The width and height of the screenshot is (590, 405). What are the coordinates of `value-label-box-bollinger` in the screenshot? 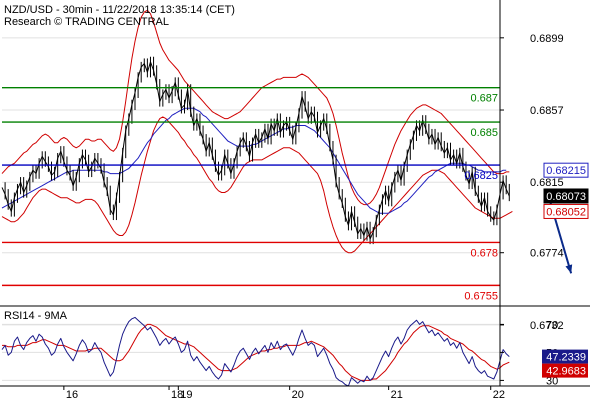 It's located at (566, 211).